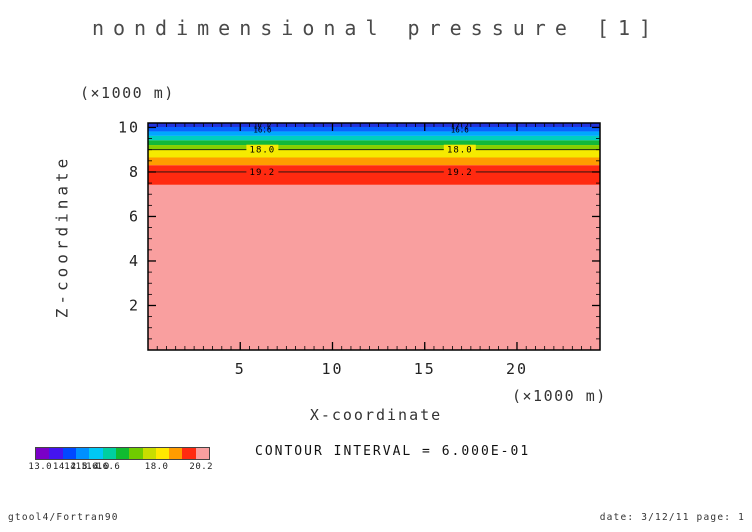  I want to click on colorbar-label: 14.2, so click(64, 467).